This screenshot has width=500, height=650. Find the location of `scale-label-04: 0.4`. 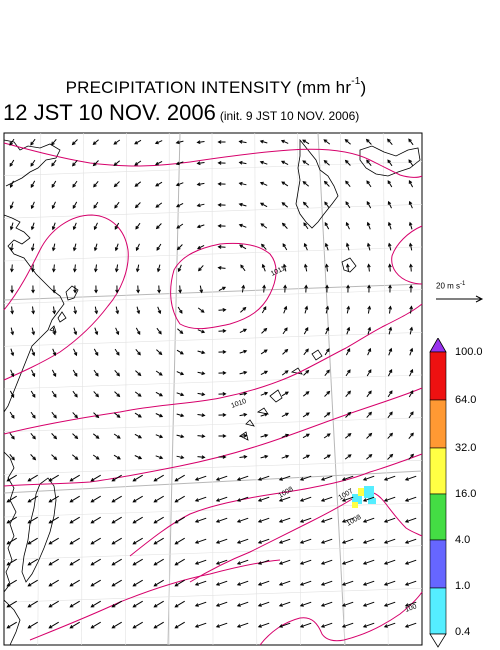

scale-label-04: 0.4 is located at coordinates (463, 632).